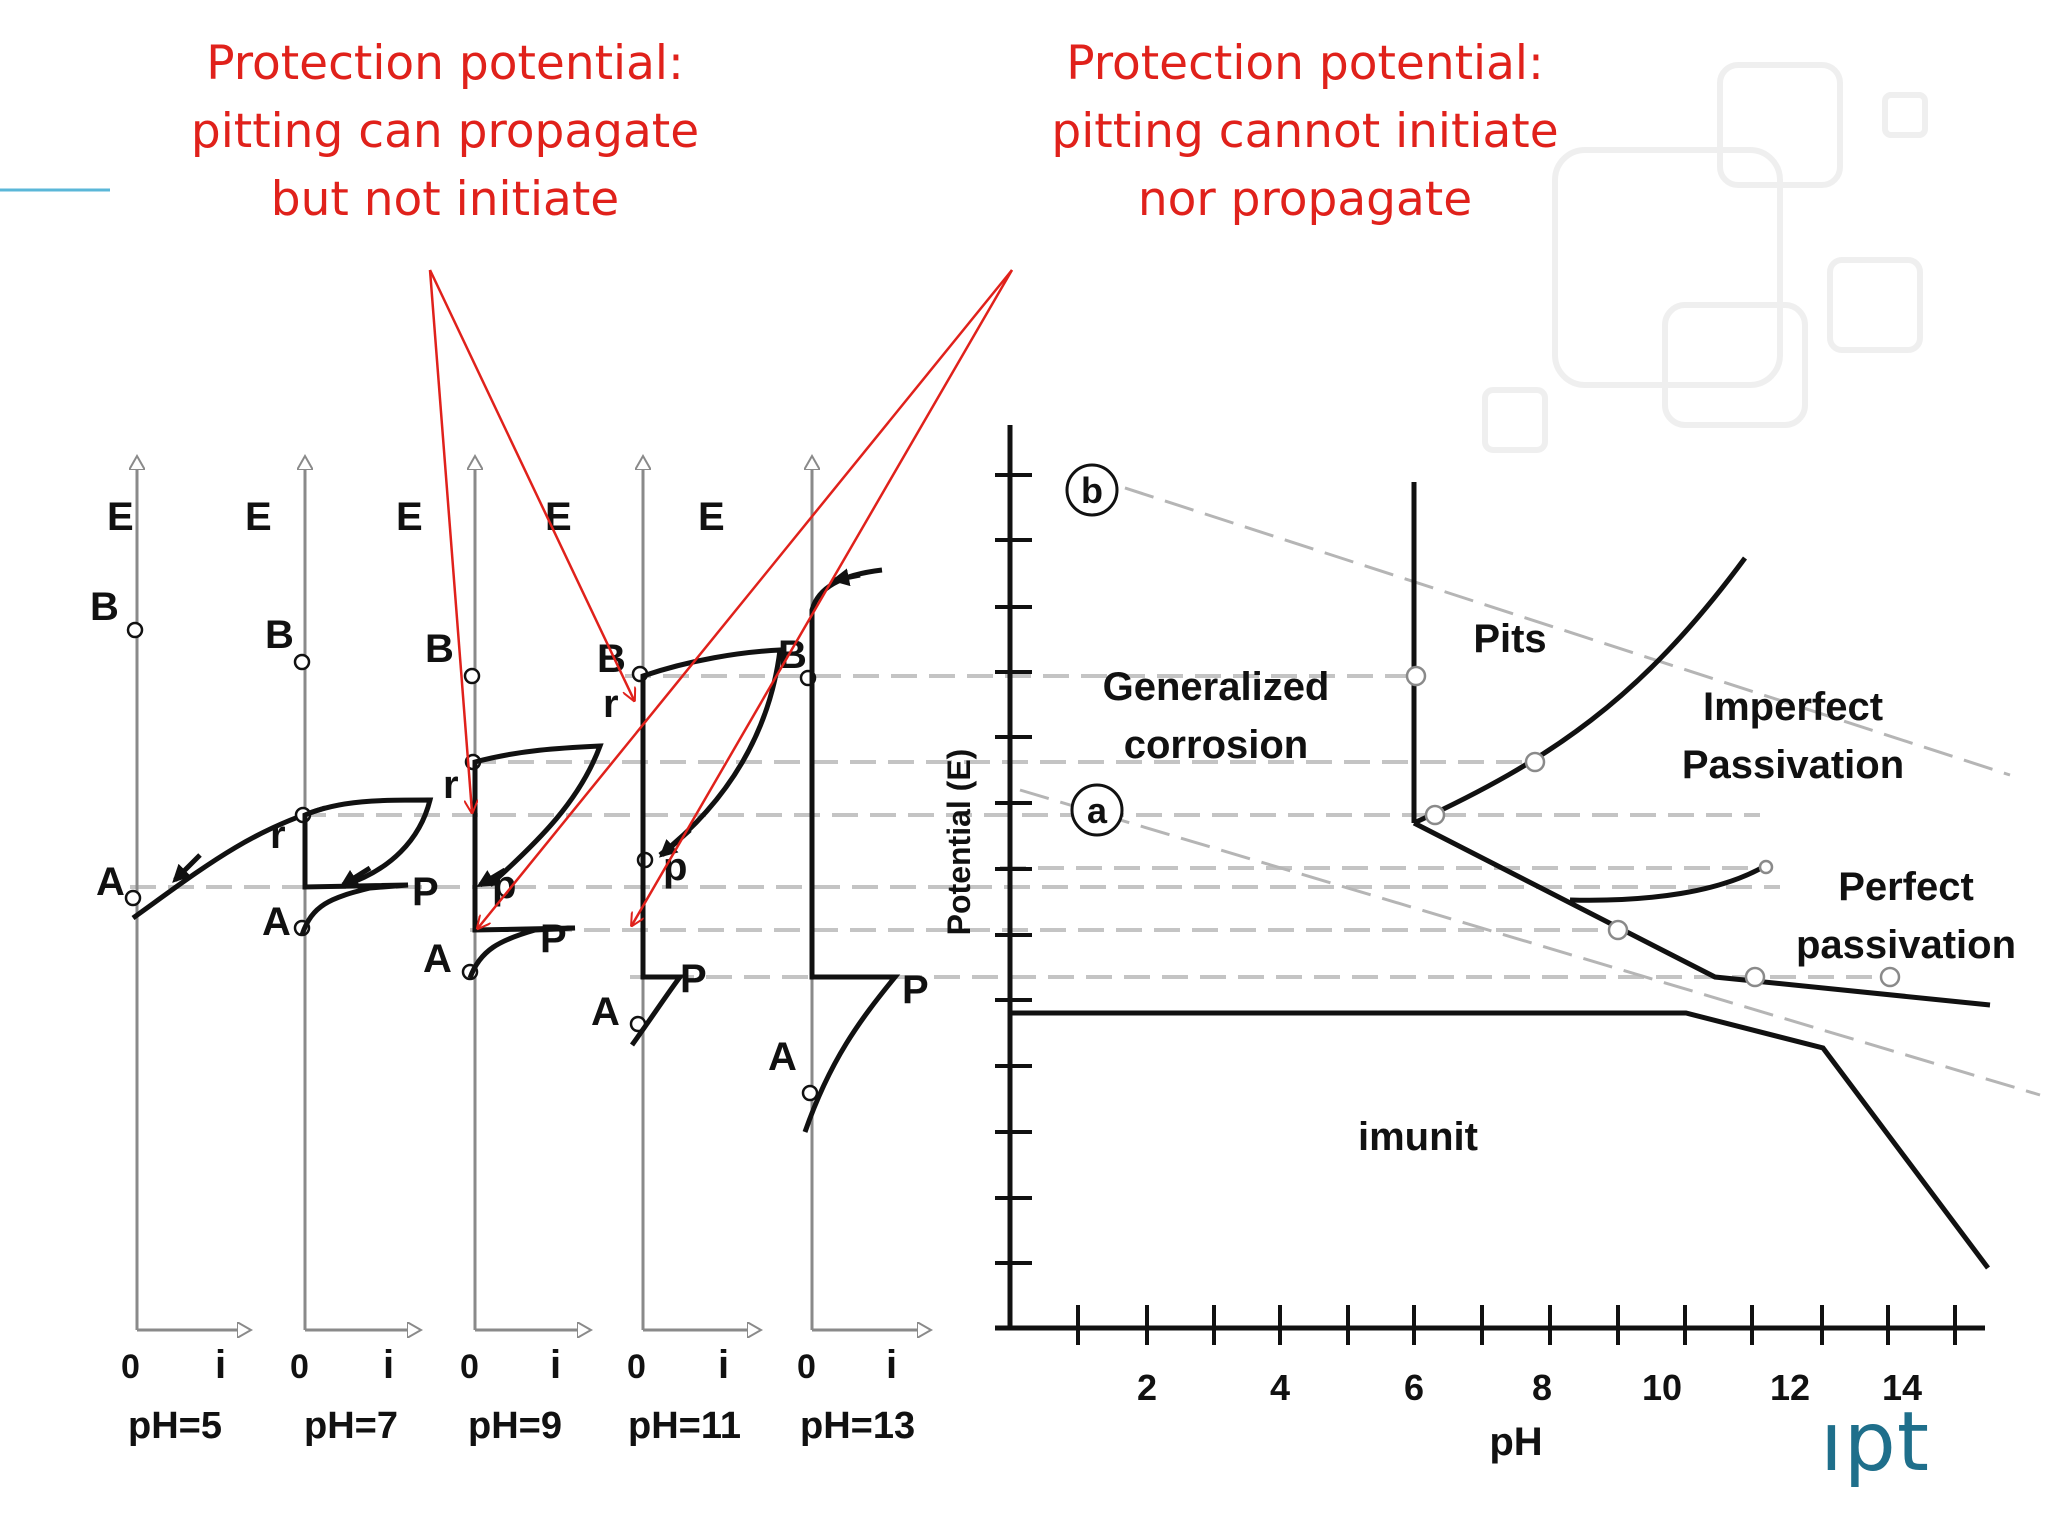 The width and height of the screenshot is (2048, 1536). I want to click on annotation-left-line3: but not initiate, so click(445, 199).